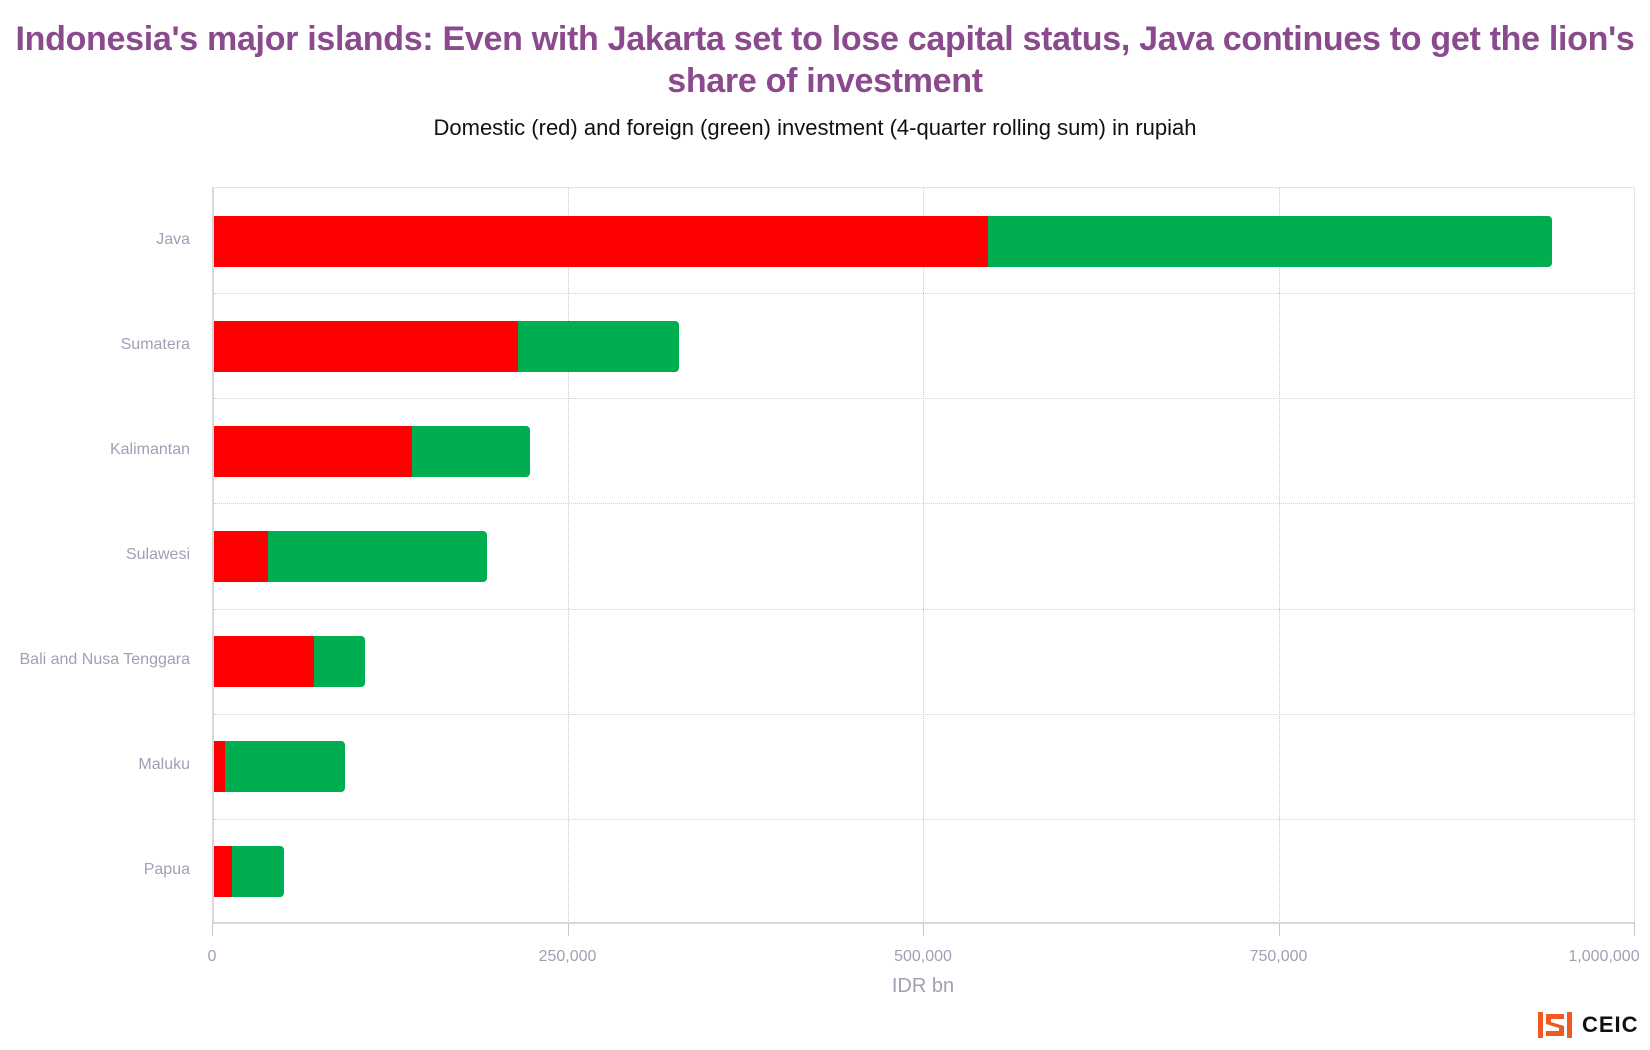 This screenshot has height=1050, width=1650. I want to click on x-axis-title: IDR bn, so click(923, 986).